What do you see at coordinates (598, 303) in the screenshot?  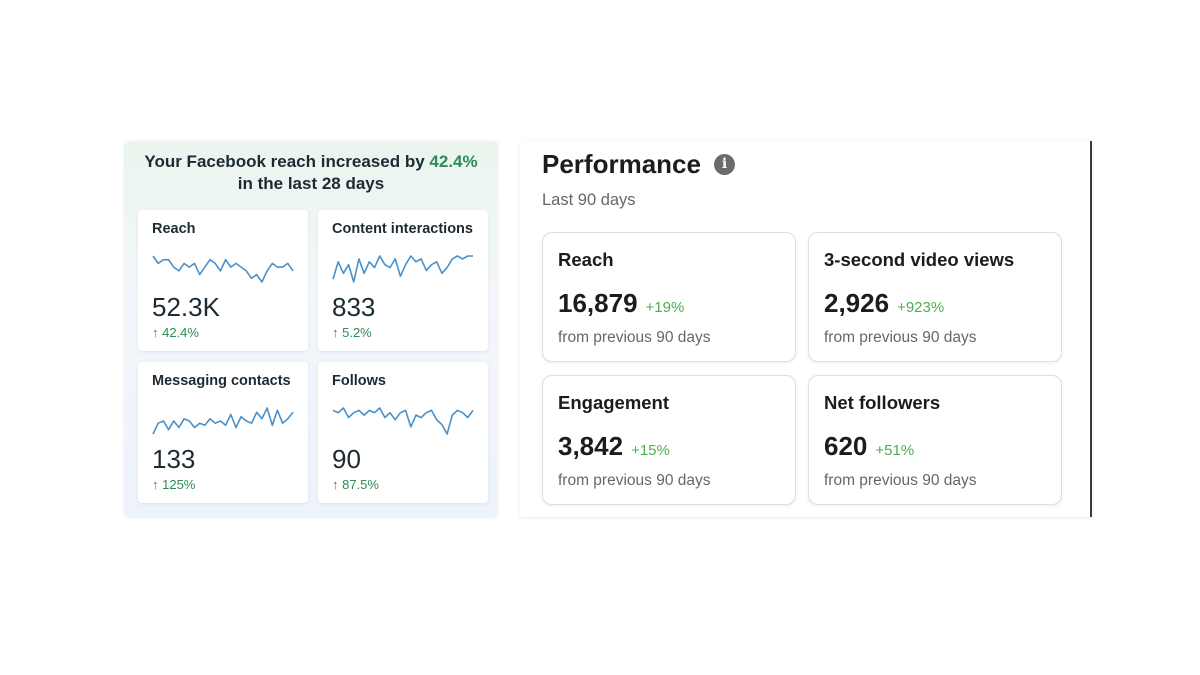 I see `card-value: 16,879` at bounding box center [598, 303].